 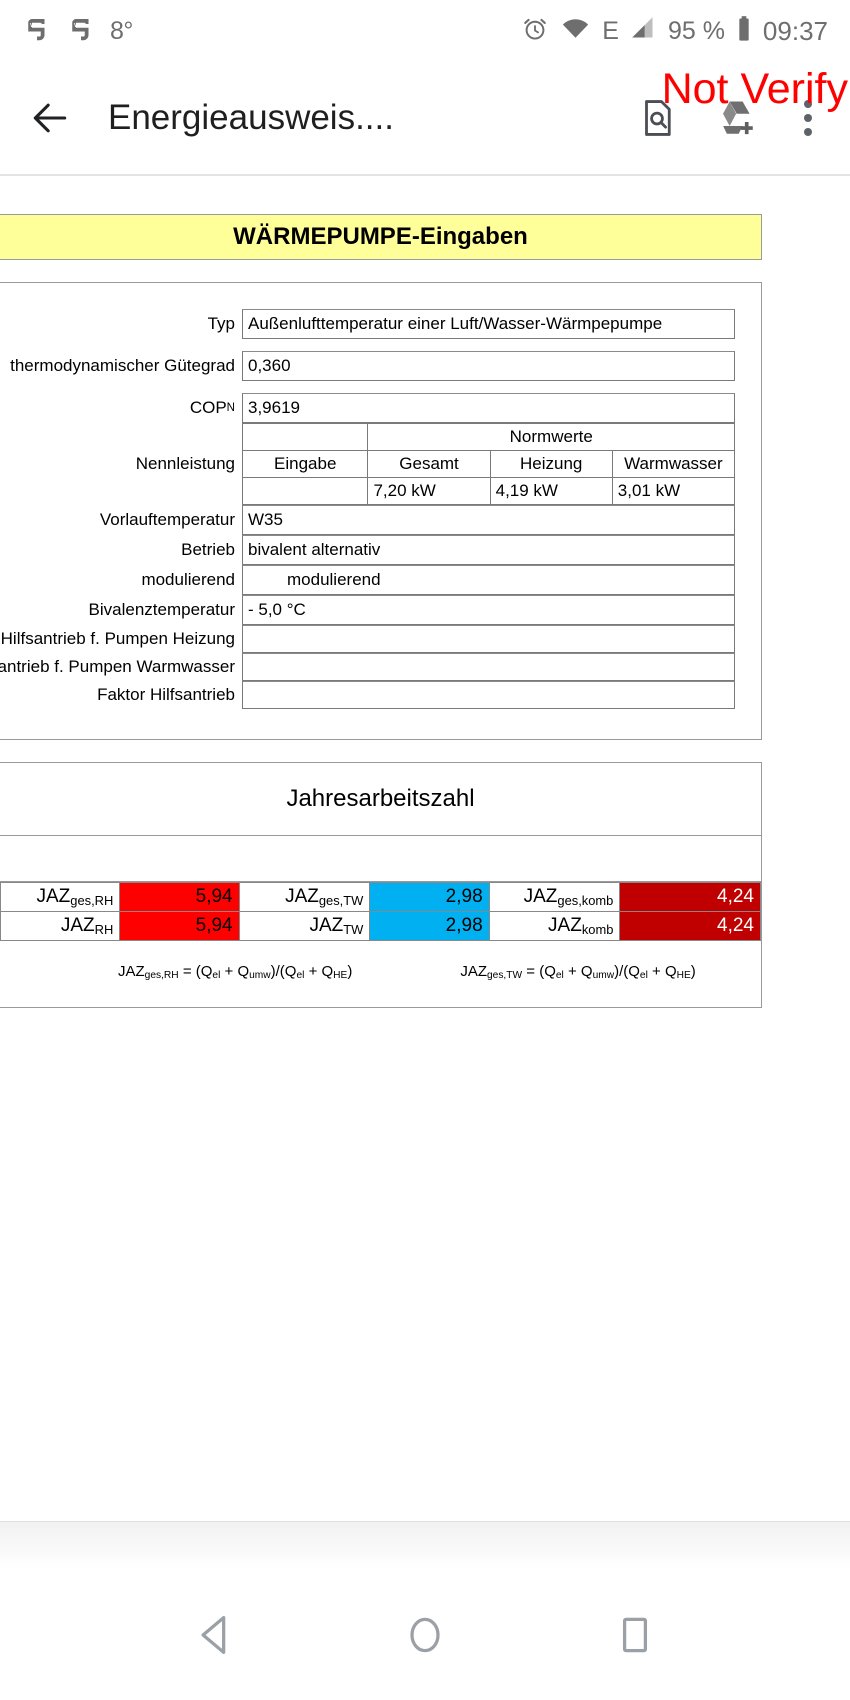 I want to click on nl-col-header: Gesamt, so click(x=429, y=464).